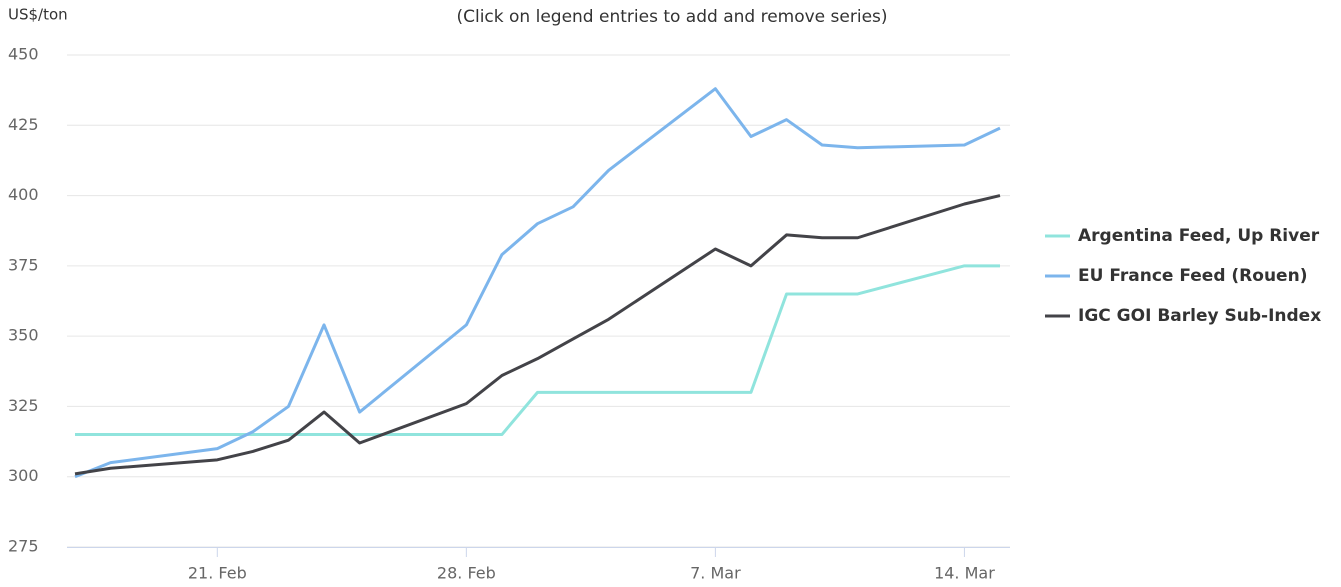 This screenshot has height=587, width=1341. What do you see at coordinates (38, 15) in the screenshot?
I see `y-axis-label: US$/ton` at bounding box center [38, 15].